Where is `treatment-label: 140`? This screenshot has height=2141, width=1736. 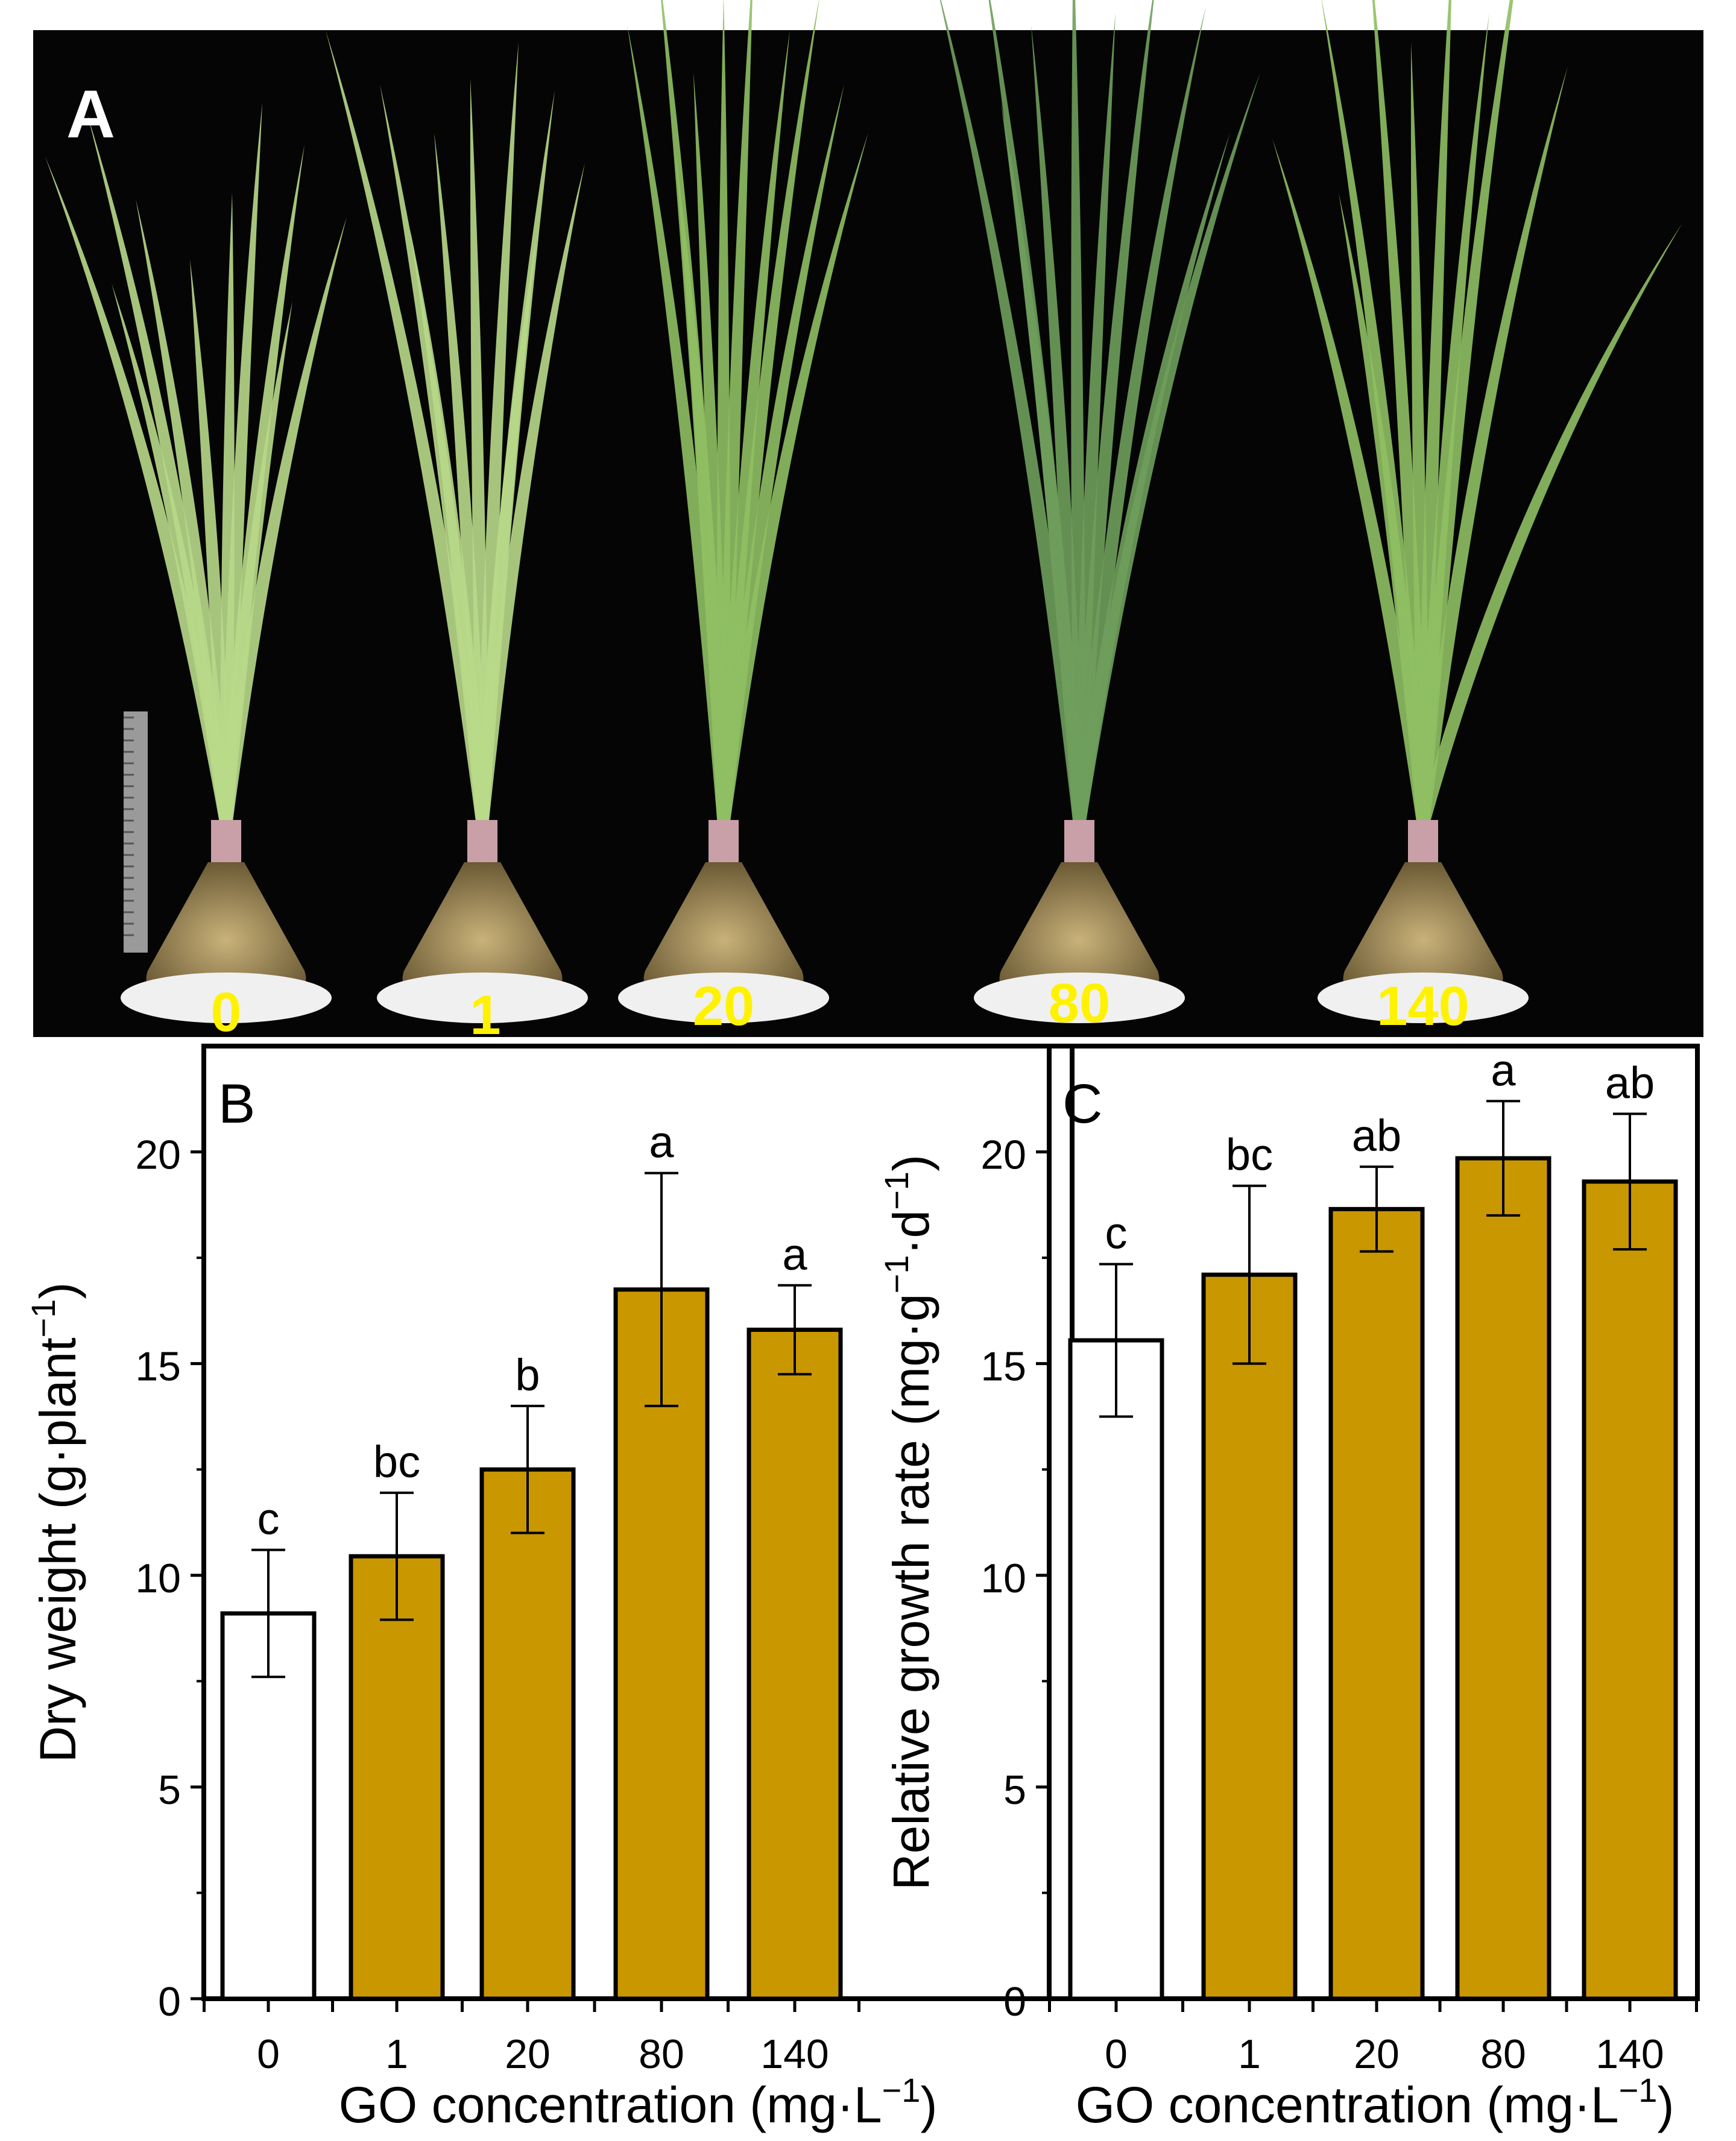
treatment-label: 140 is located at coordinates (1423, 1006).